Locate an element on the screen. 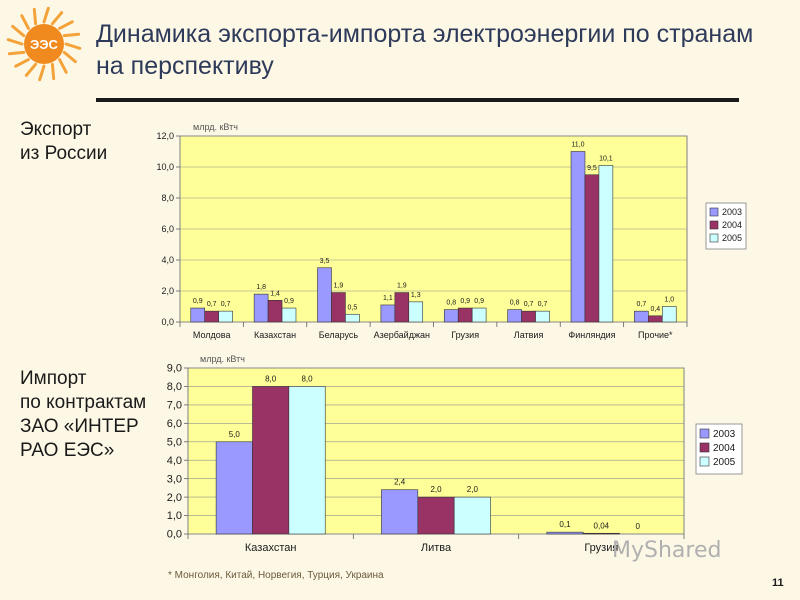 Image resolution: width=800 pixels, height=600 pixels. data-label: 1,3 is located at coordinates (416, 295).